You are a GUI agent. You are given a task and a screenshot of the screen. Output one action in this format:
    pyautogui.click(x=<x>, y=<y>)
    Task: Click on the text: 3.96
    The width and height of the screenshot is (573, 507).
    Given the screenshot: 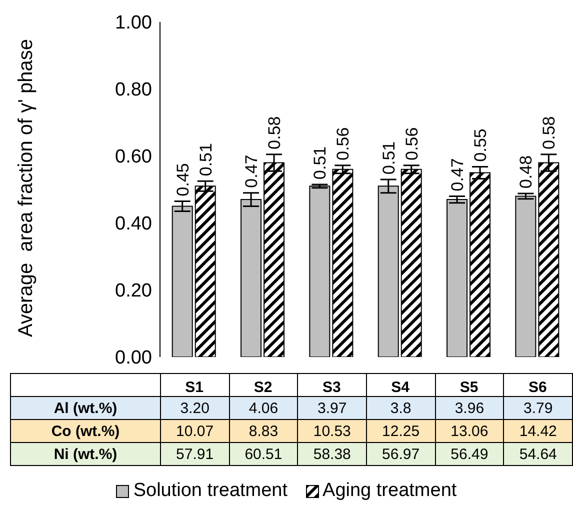 What is the action you would take?
    pyautogui.click(x=469, y=408)
    